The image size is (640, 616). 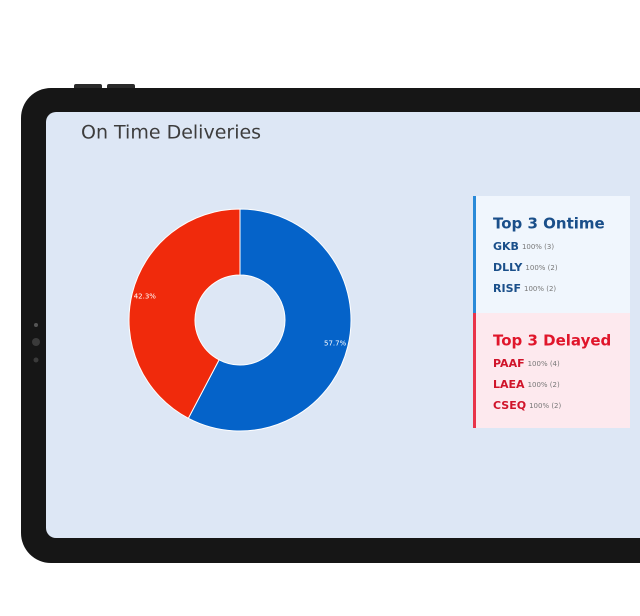 I want to click on donut-chart: 57.7% 42.3%, so click(x=240, y=320).